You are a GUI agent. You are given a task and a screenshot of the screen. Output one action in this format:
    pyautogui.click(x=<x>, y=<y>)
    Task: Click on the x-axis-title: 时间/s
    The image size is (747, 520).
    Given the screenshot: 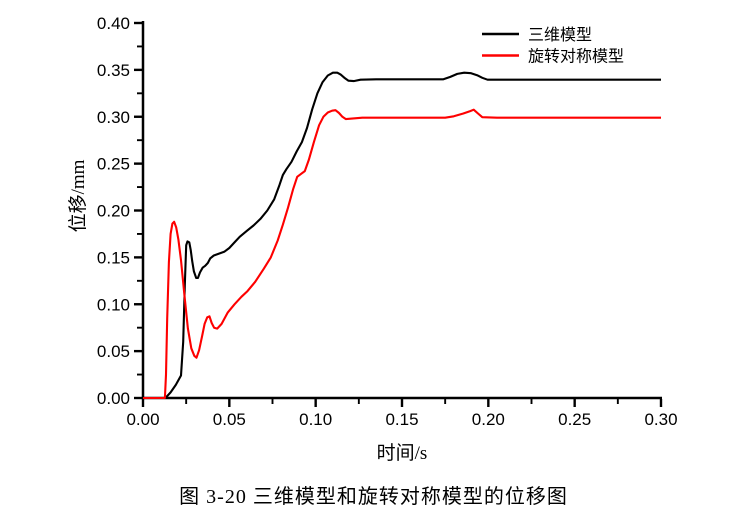 What is the action you would take?
    pyautogui.click(x=402, y=453)
    